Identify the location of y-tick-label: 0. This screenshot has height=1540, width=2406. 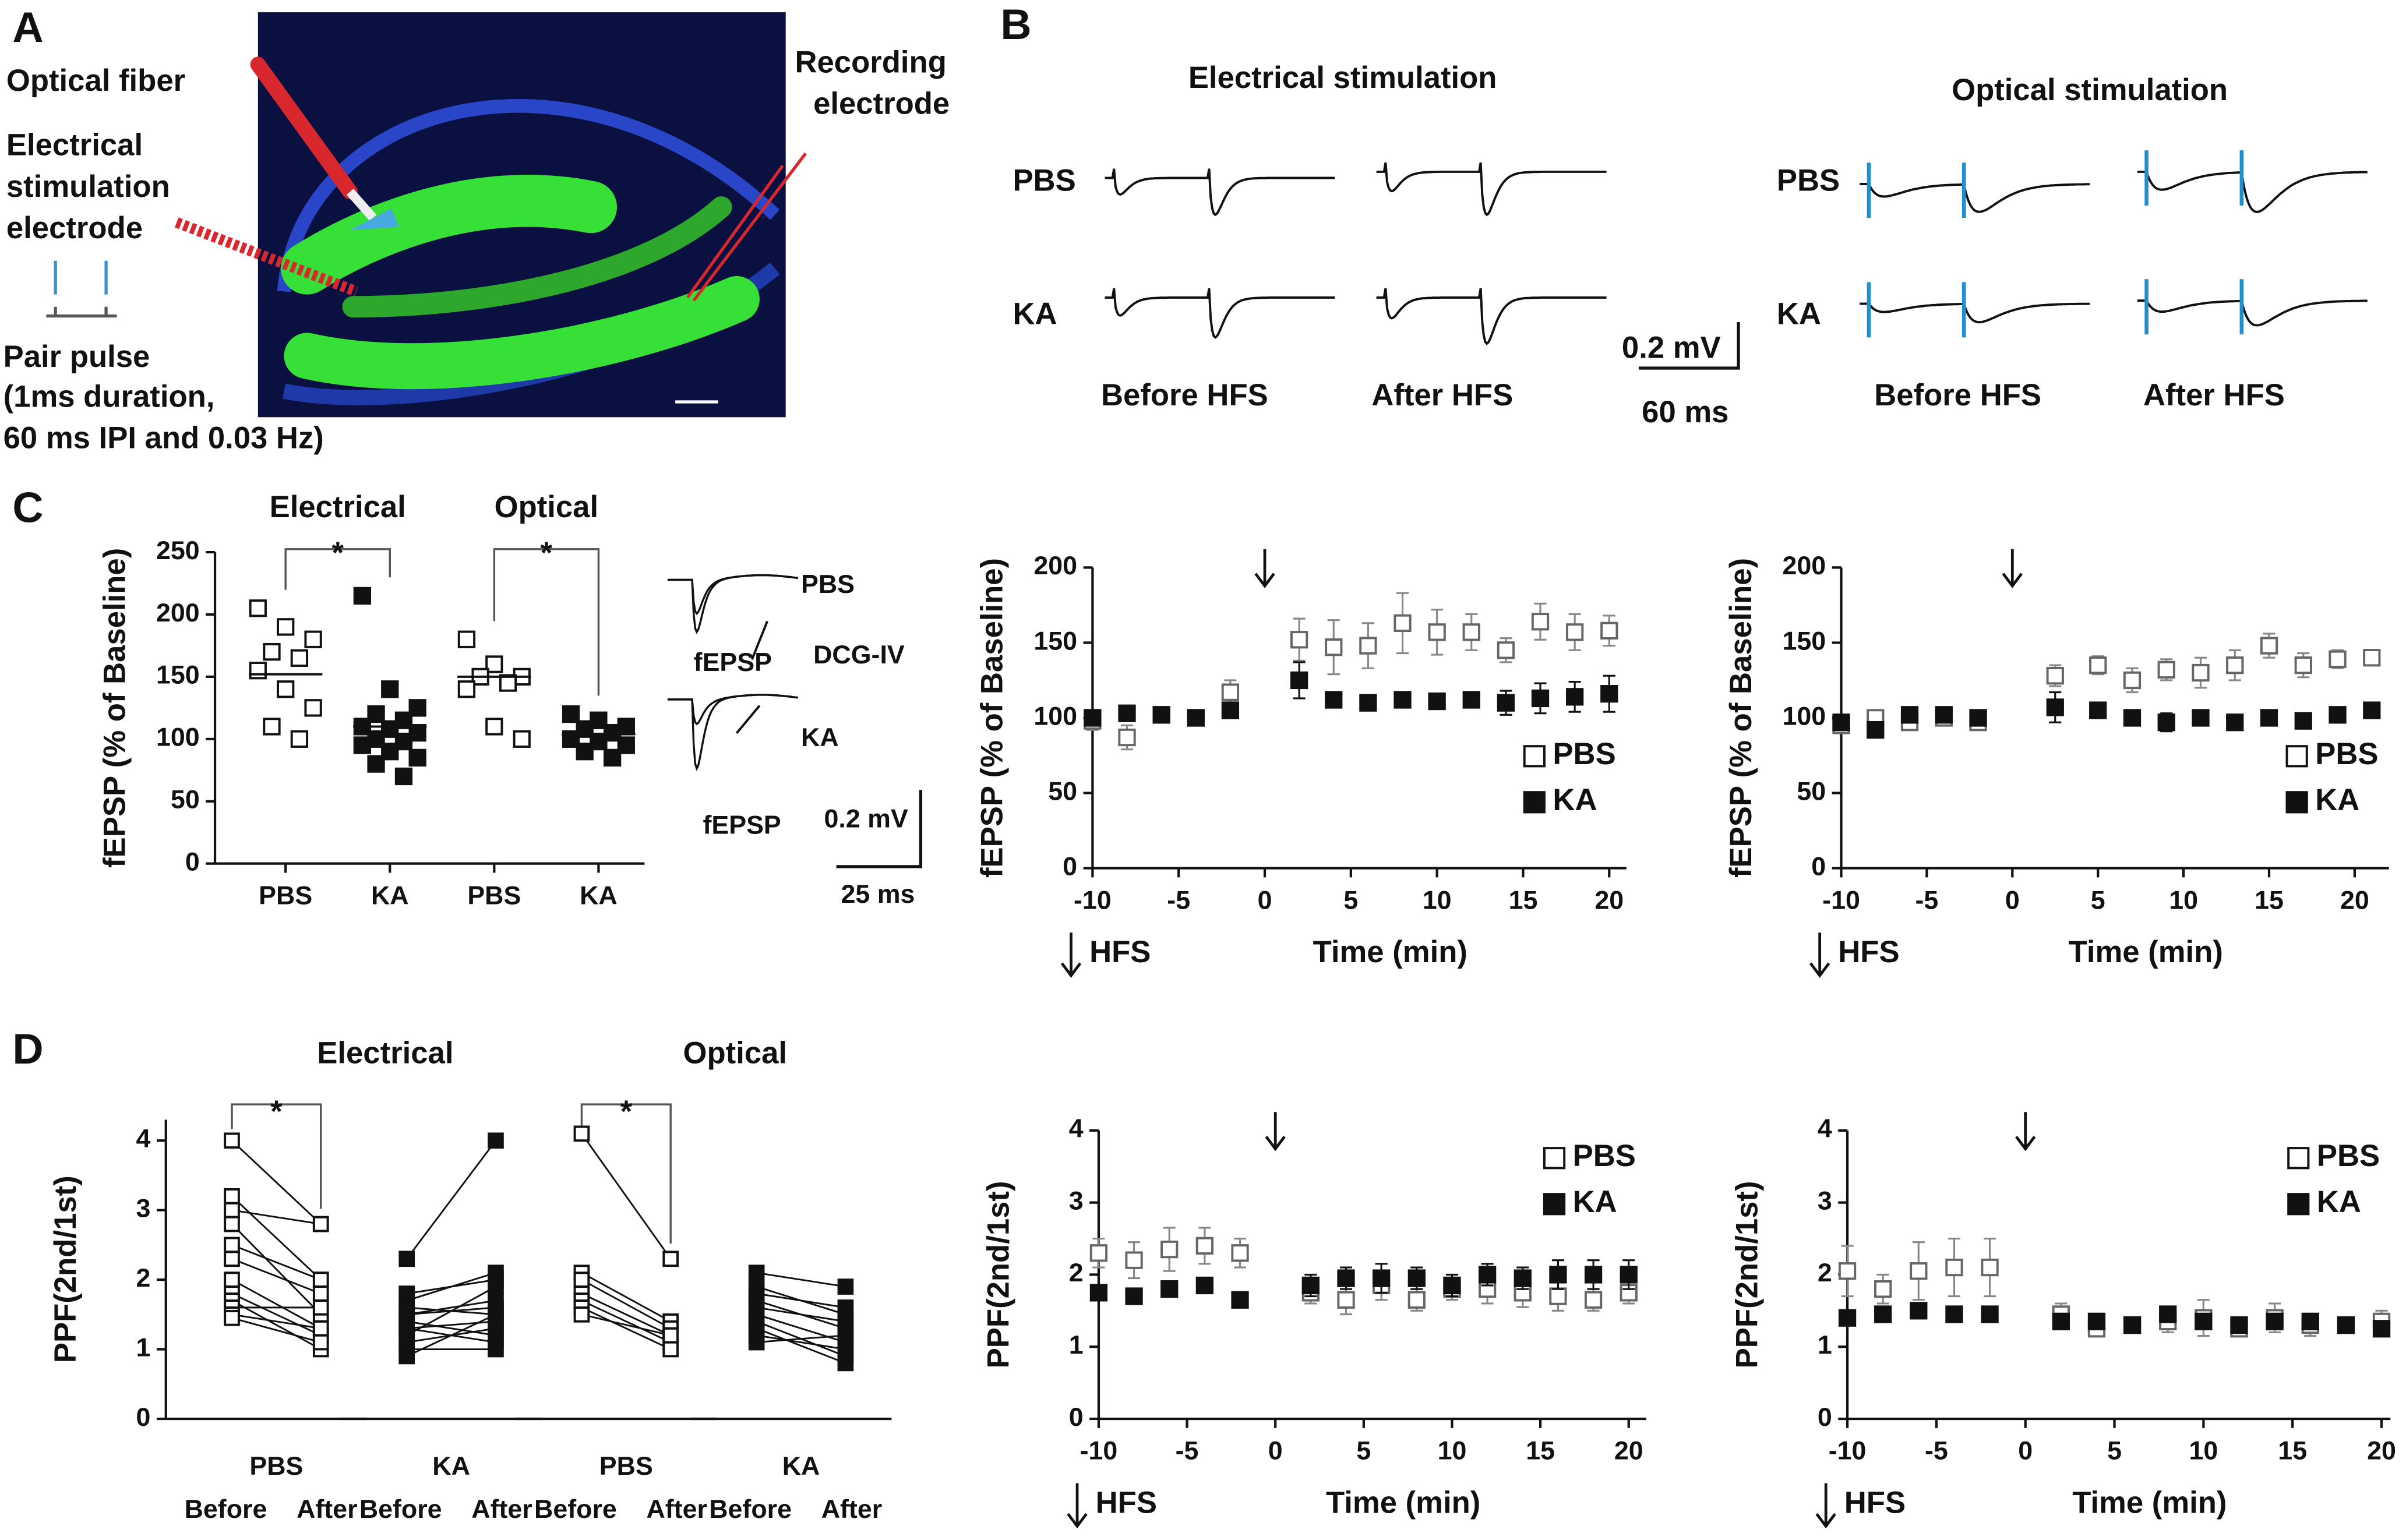
(192, 862).